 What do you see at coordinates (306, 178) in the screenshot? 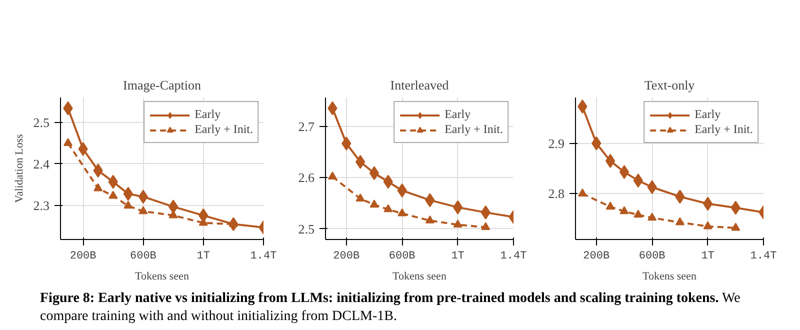
I see `y-tick-label: 2.6` at bounding box center [306, 178].